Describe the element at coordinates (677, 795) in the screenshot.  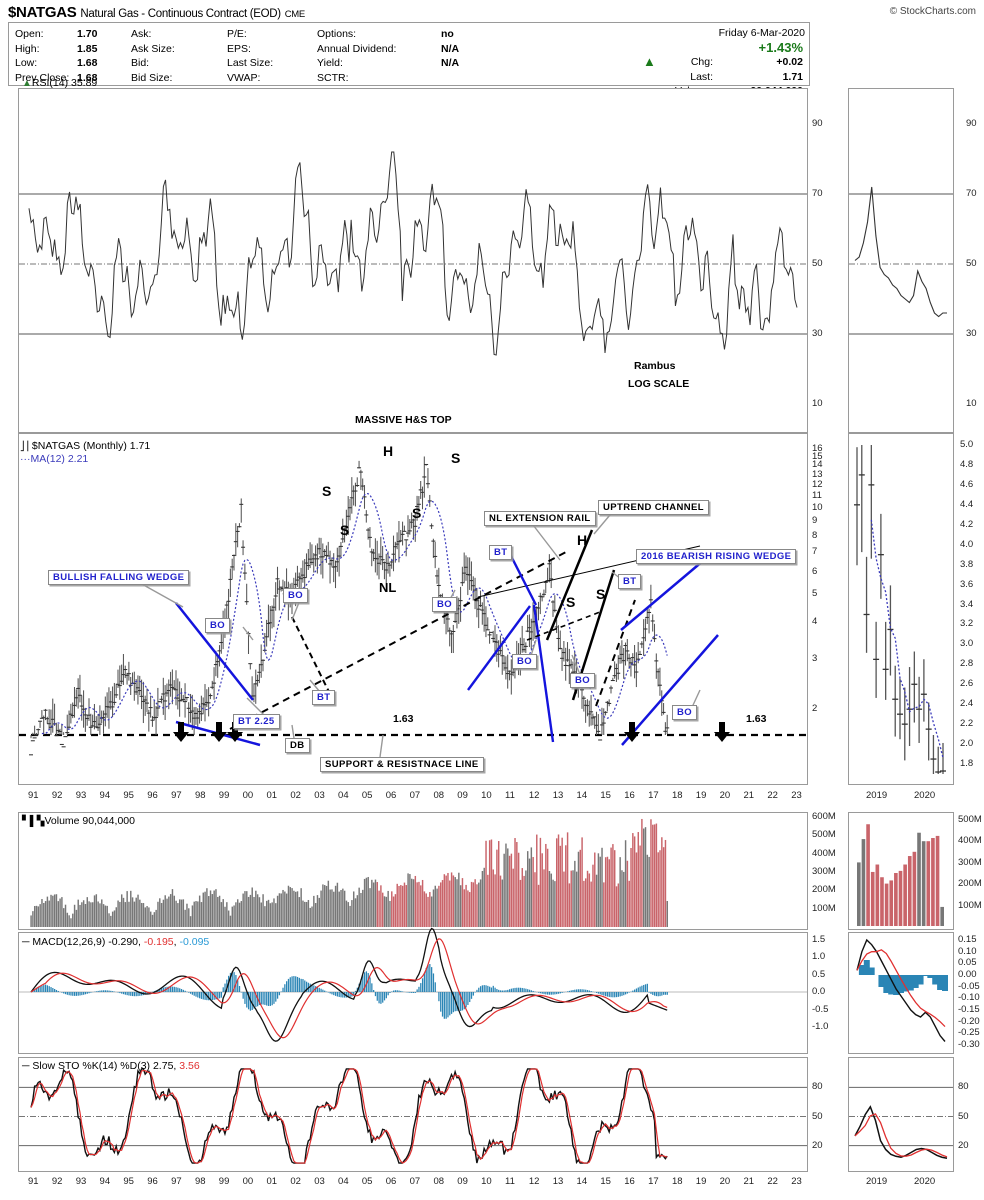
I see `x-tick-main-18: 18` at that location.